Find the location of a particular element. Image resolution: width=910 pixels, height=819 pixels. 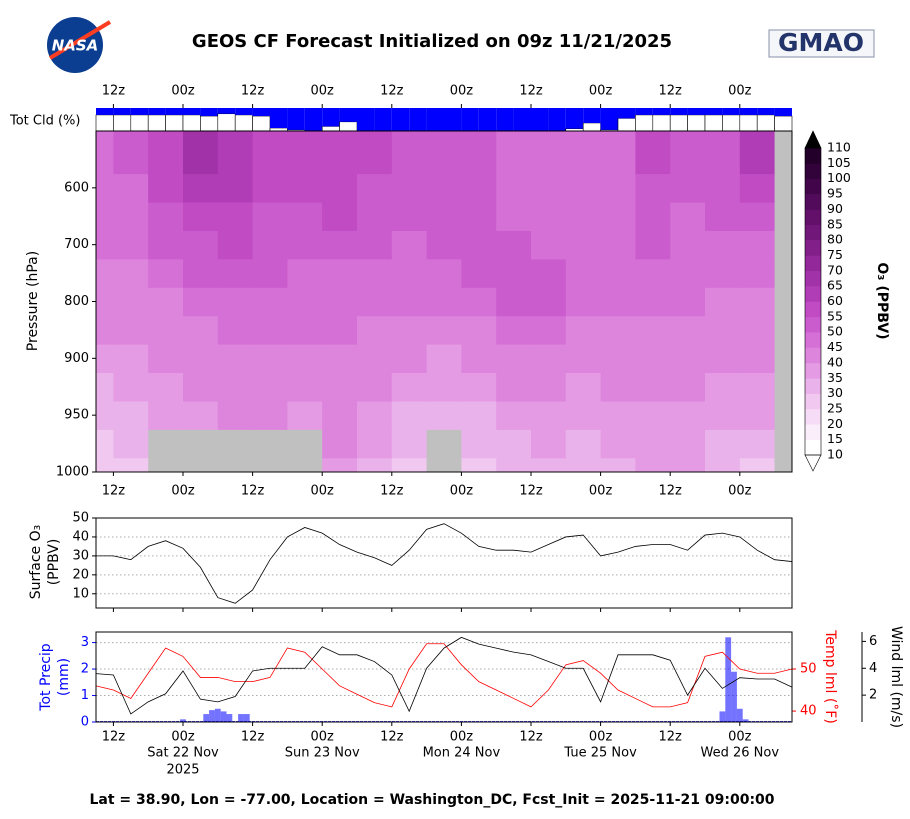

nasa-logo: NASA is located at coordinates (79, 45).